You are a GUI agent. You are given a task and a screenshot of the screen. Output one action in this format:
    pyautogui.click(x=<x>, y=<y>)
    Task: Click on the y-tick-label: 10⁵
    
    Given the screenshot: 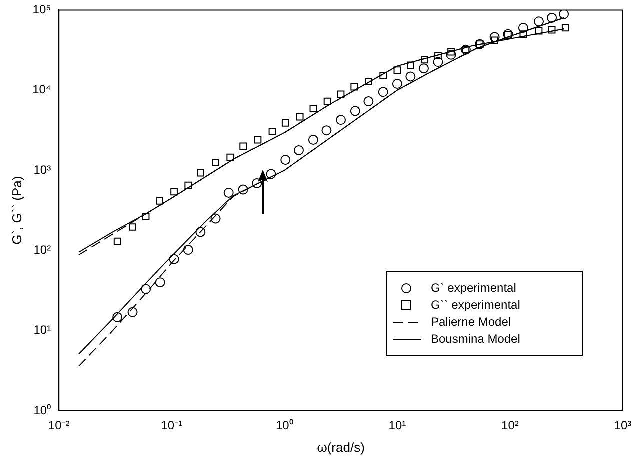 What is the action you would take?
    pyautogui.click(x=42, y=9)
    